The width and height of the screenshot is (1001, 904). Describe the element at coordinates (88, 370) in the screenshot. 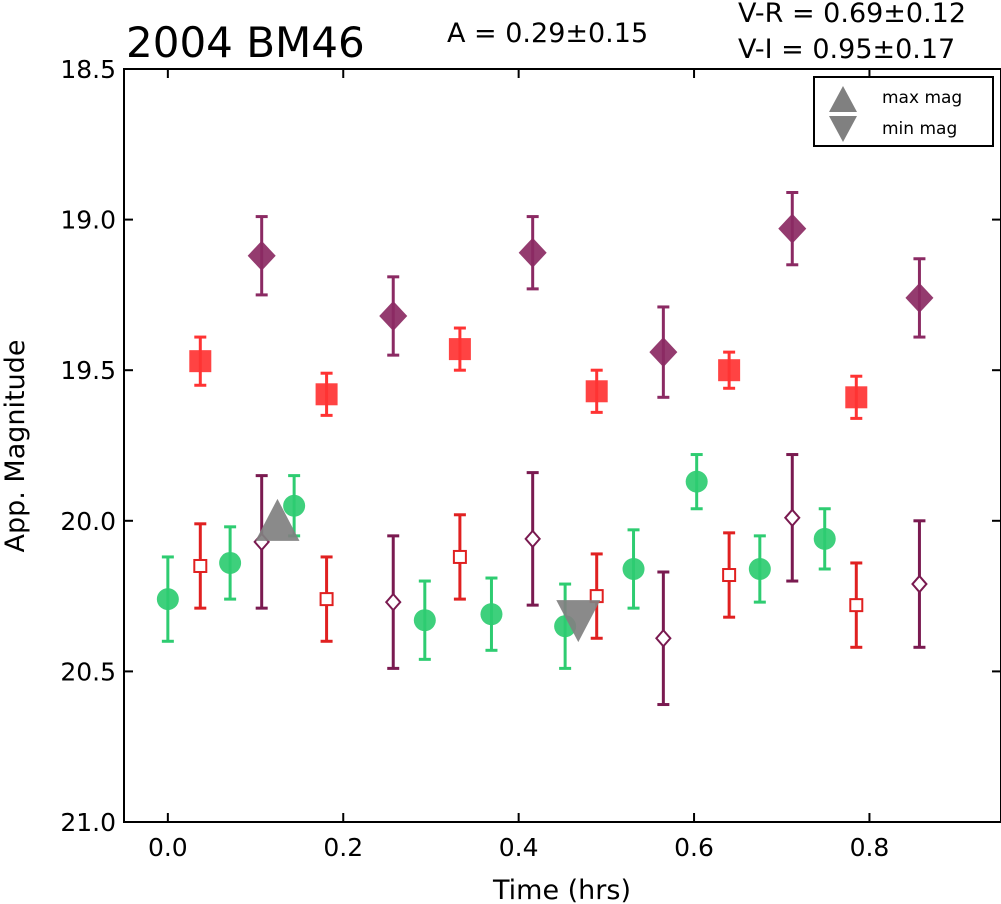

I see `y-tick-label: 19.5` at that location.